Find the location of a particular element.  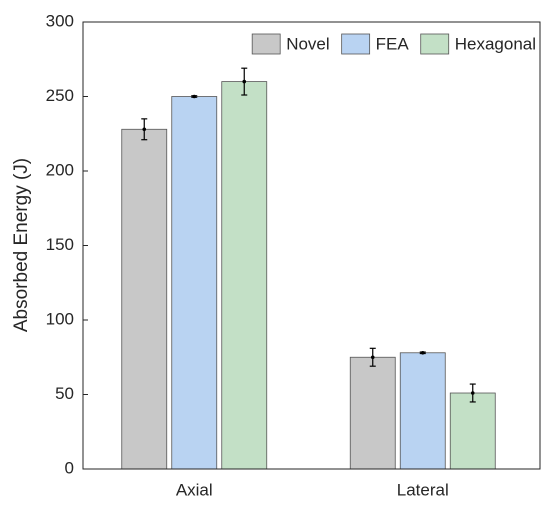

y-tick-label: 100 is located at coordinates (60, 318).